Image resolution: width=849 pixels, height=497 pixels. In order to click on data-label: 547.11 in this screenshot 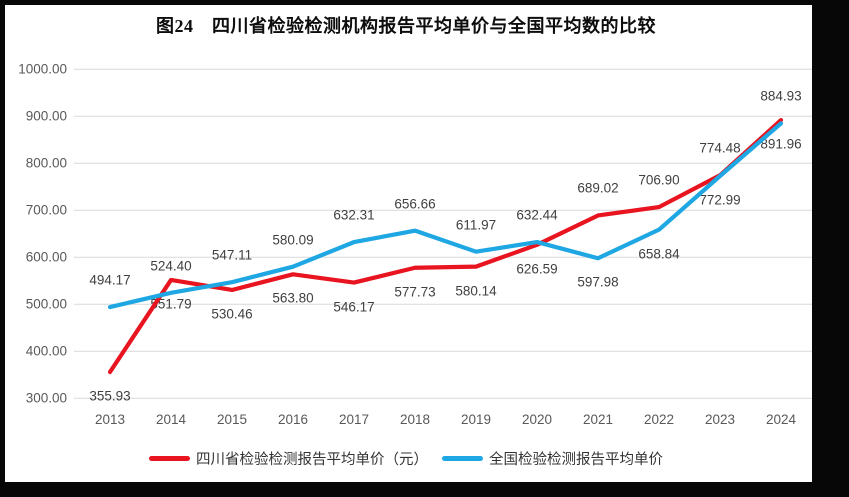, I will do `click(232, 255)`.